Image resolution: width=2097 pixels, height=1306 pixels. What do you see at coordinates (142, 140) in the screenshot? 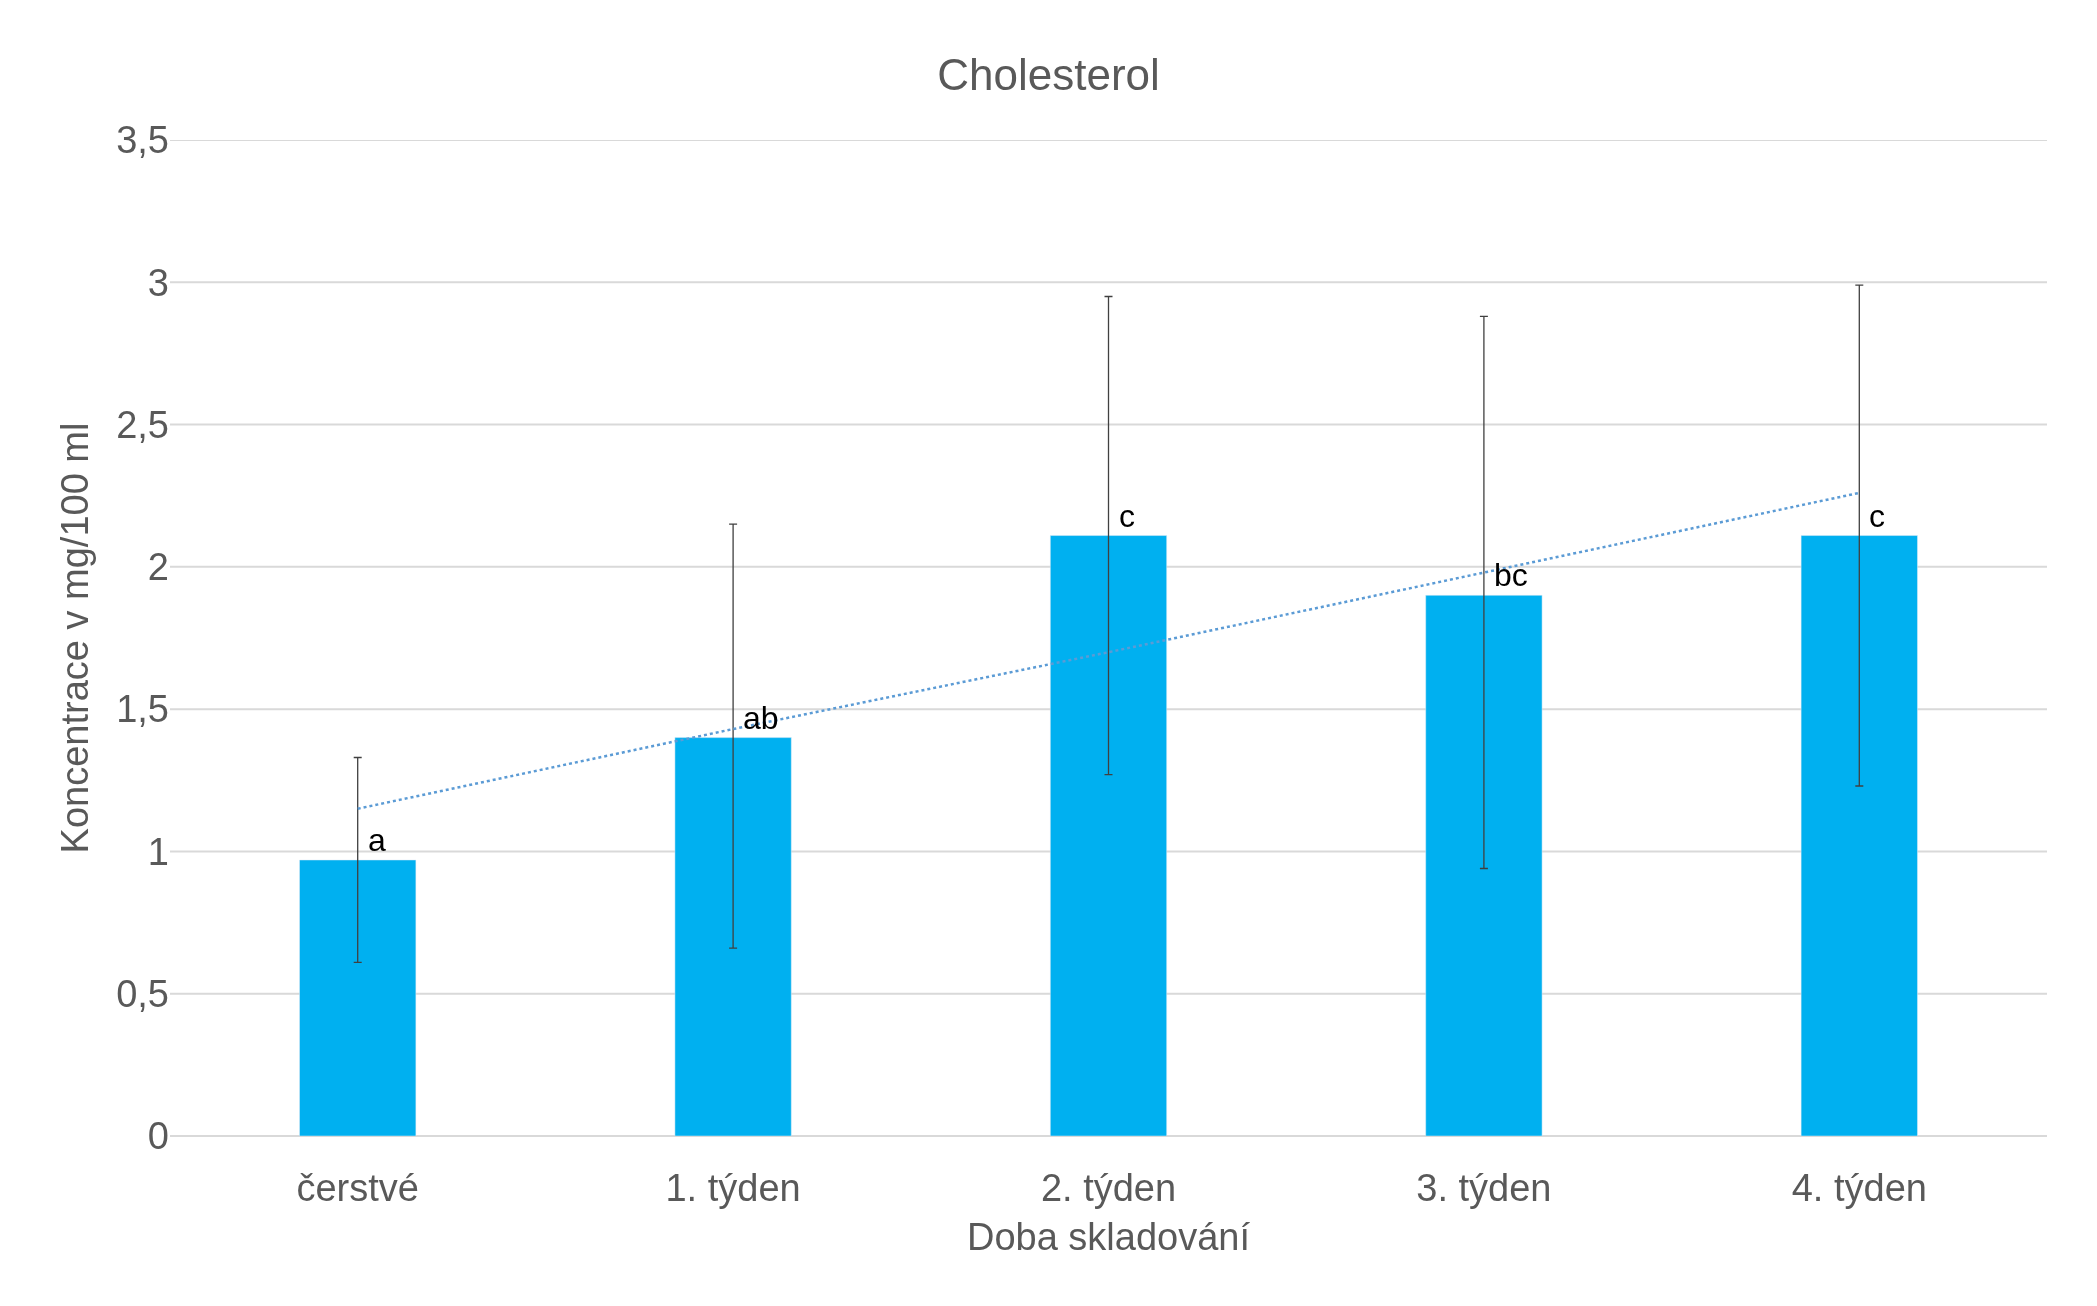
I see `y-tick-label: 3,5` at bounding box center [142, 140].